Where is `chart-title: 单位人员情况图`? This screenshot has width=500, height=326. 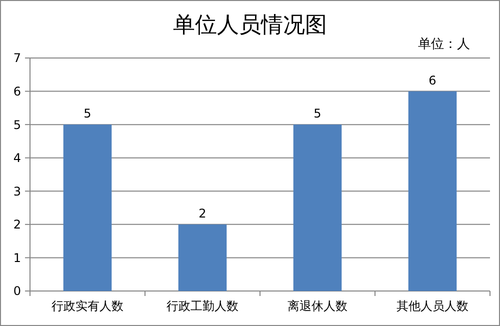
chart-title: 单位人员情况图 is located at coordinates (250, 25).